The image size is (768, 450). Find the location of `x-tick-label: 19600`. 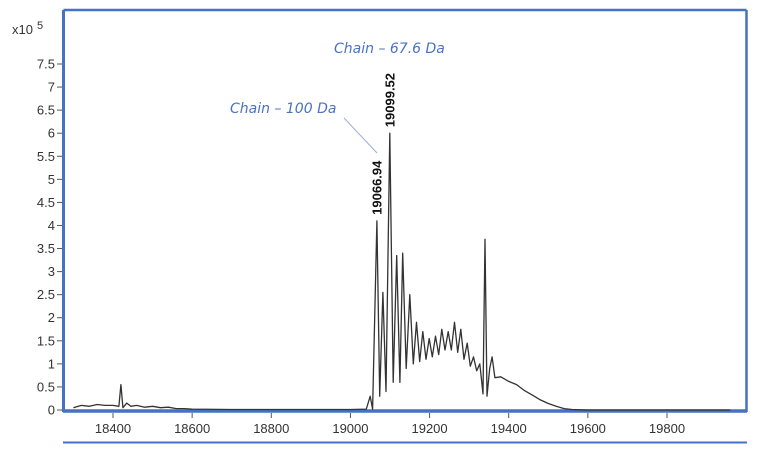

x-tick-label: 19600 is located at coordinates (588, 428).